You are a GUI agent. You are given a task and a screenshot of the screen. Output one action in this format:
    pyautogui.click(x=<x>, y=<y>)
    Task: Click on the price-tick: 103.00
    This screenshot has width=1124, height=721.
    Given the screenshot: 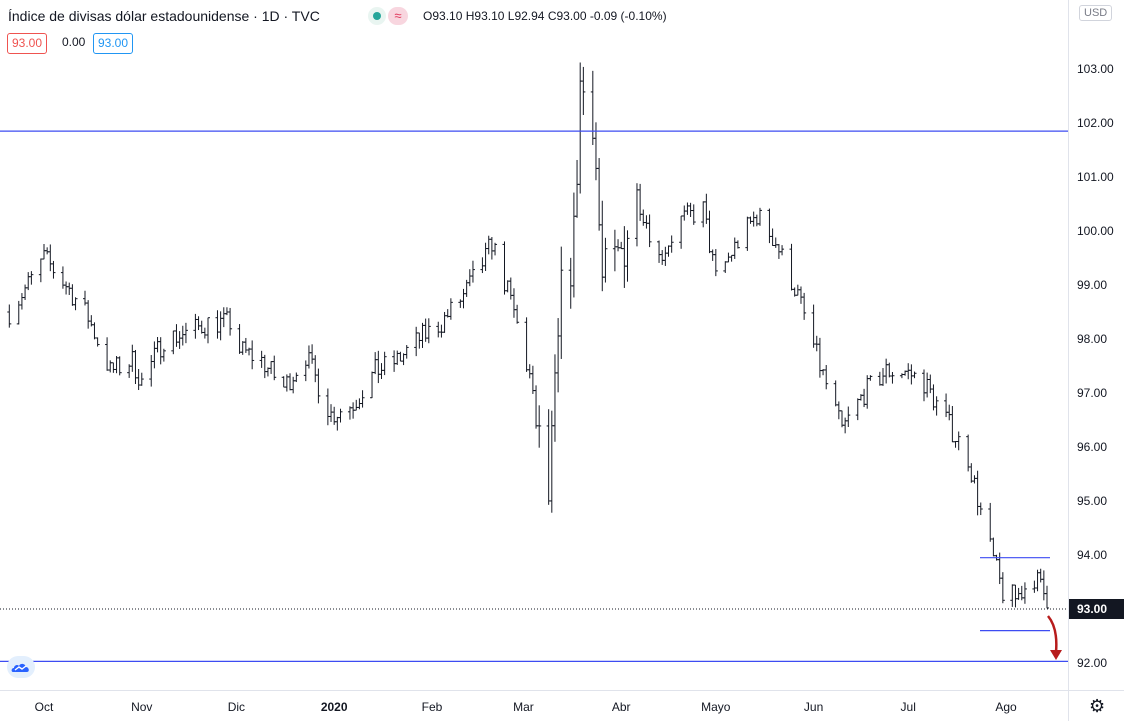 What is the action you would take?
    pyautogui.click(x=1095, y=69)
    